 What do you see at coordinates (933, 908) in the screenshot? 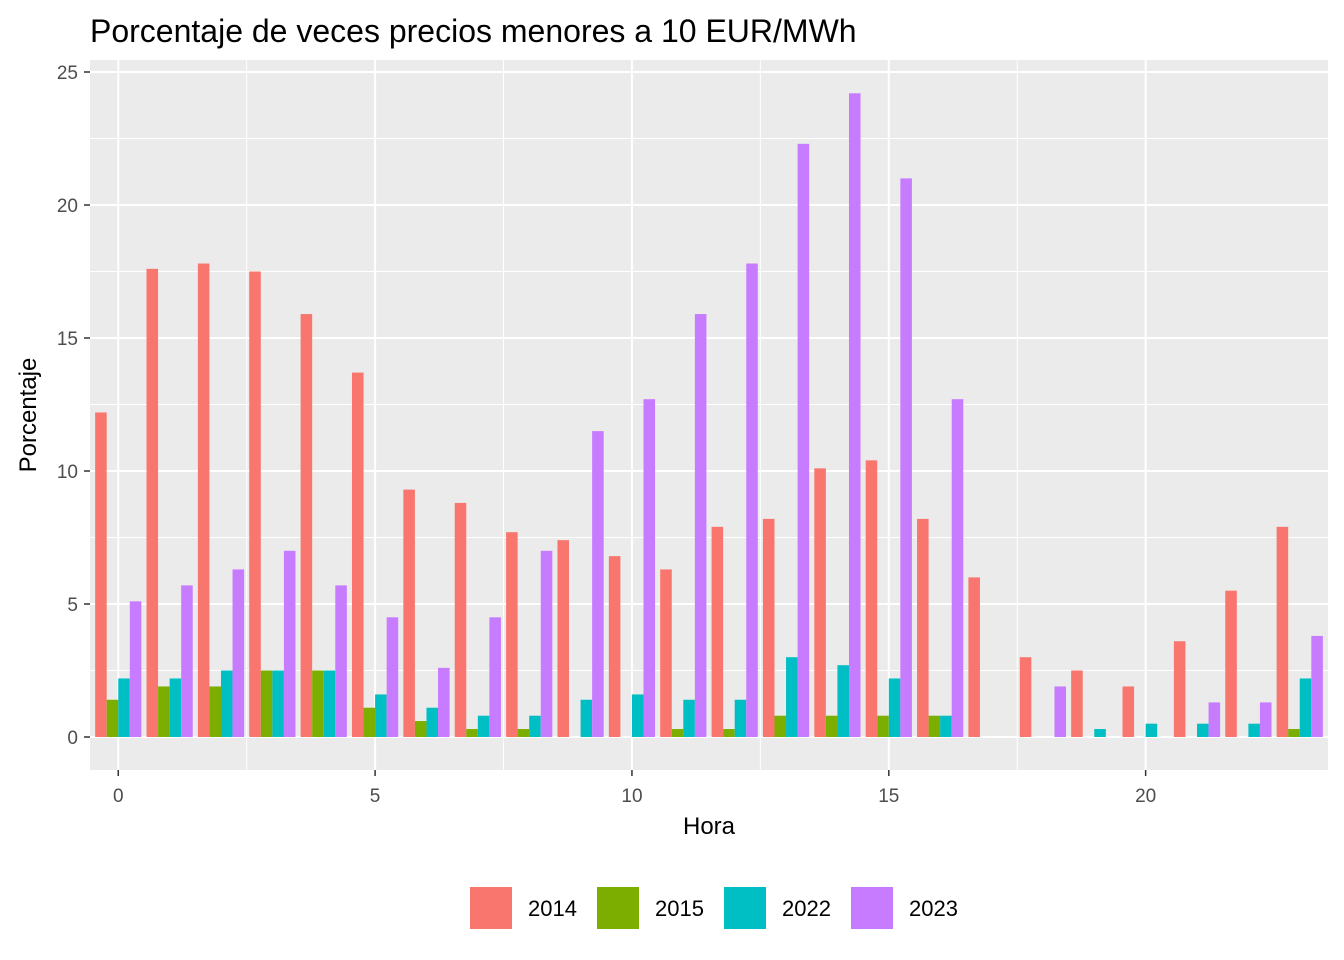
I see `legend-label-2023: 2023` at bounding box center [933, 908].